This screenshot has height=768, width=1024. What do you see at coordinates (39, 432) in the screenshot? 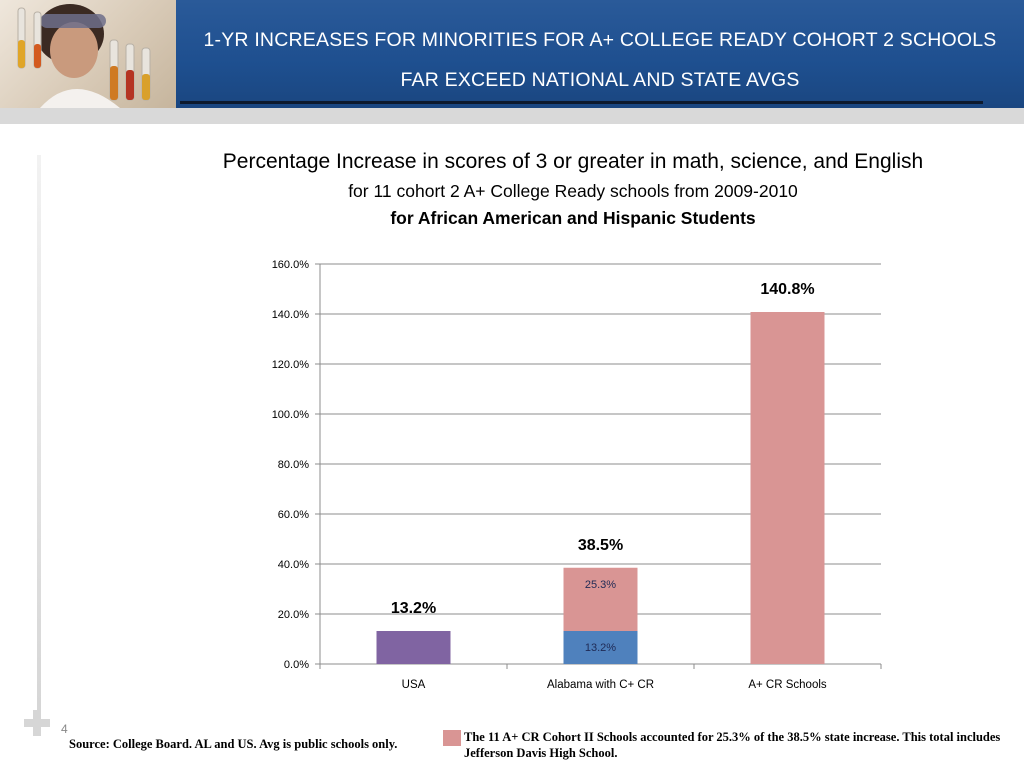
I see `left-decorative-rule` at bounding box center [39, 432].